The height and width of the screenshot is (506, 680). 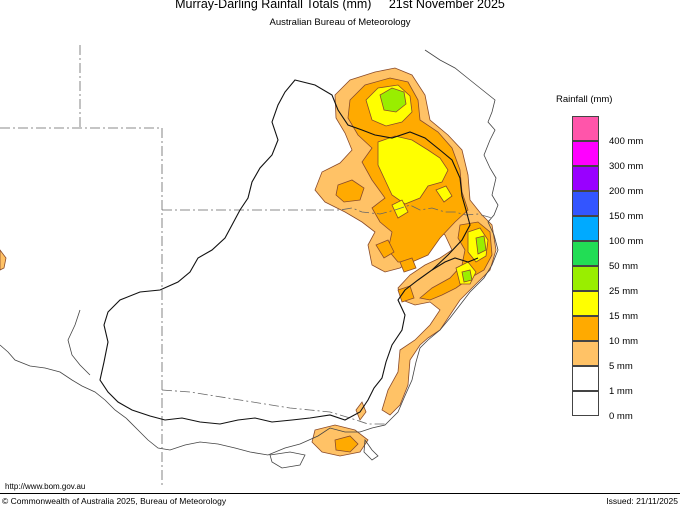 What do you see at coordinates (621, 416) in the screenshot?
I see `legend-label: 0 mm` at bounding box center [621, 416].